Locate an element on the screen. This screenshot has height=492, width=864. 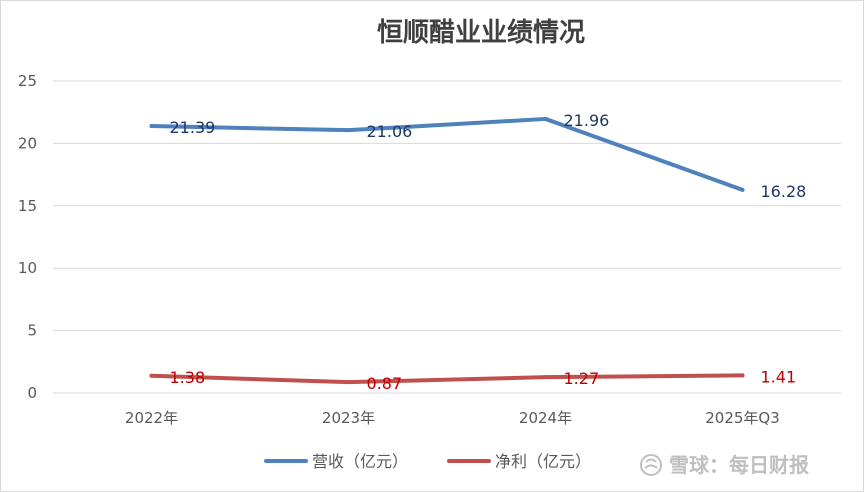
legend-item: 营收（亿元） is located at coordinates (336, 461).